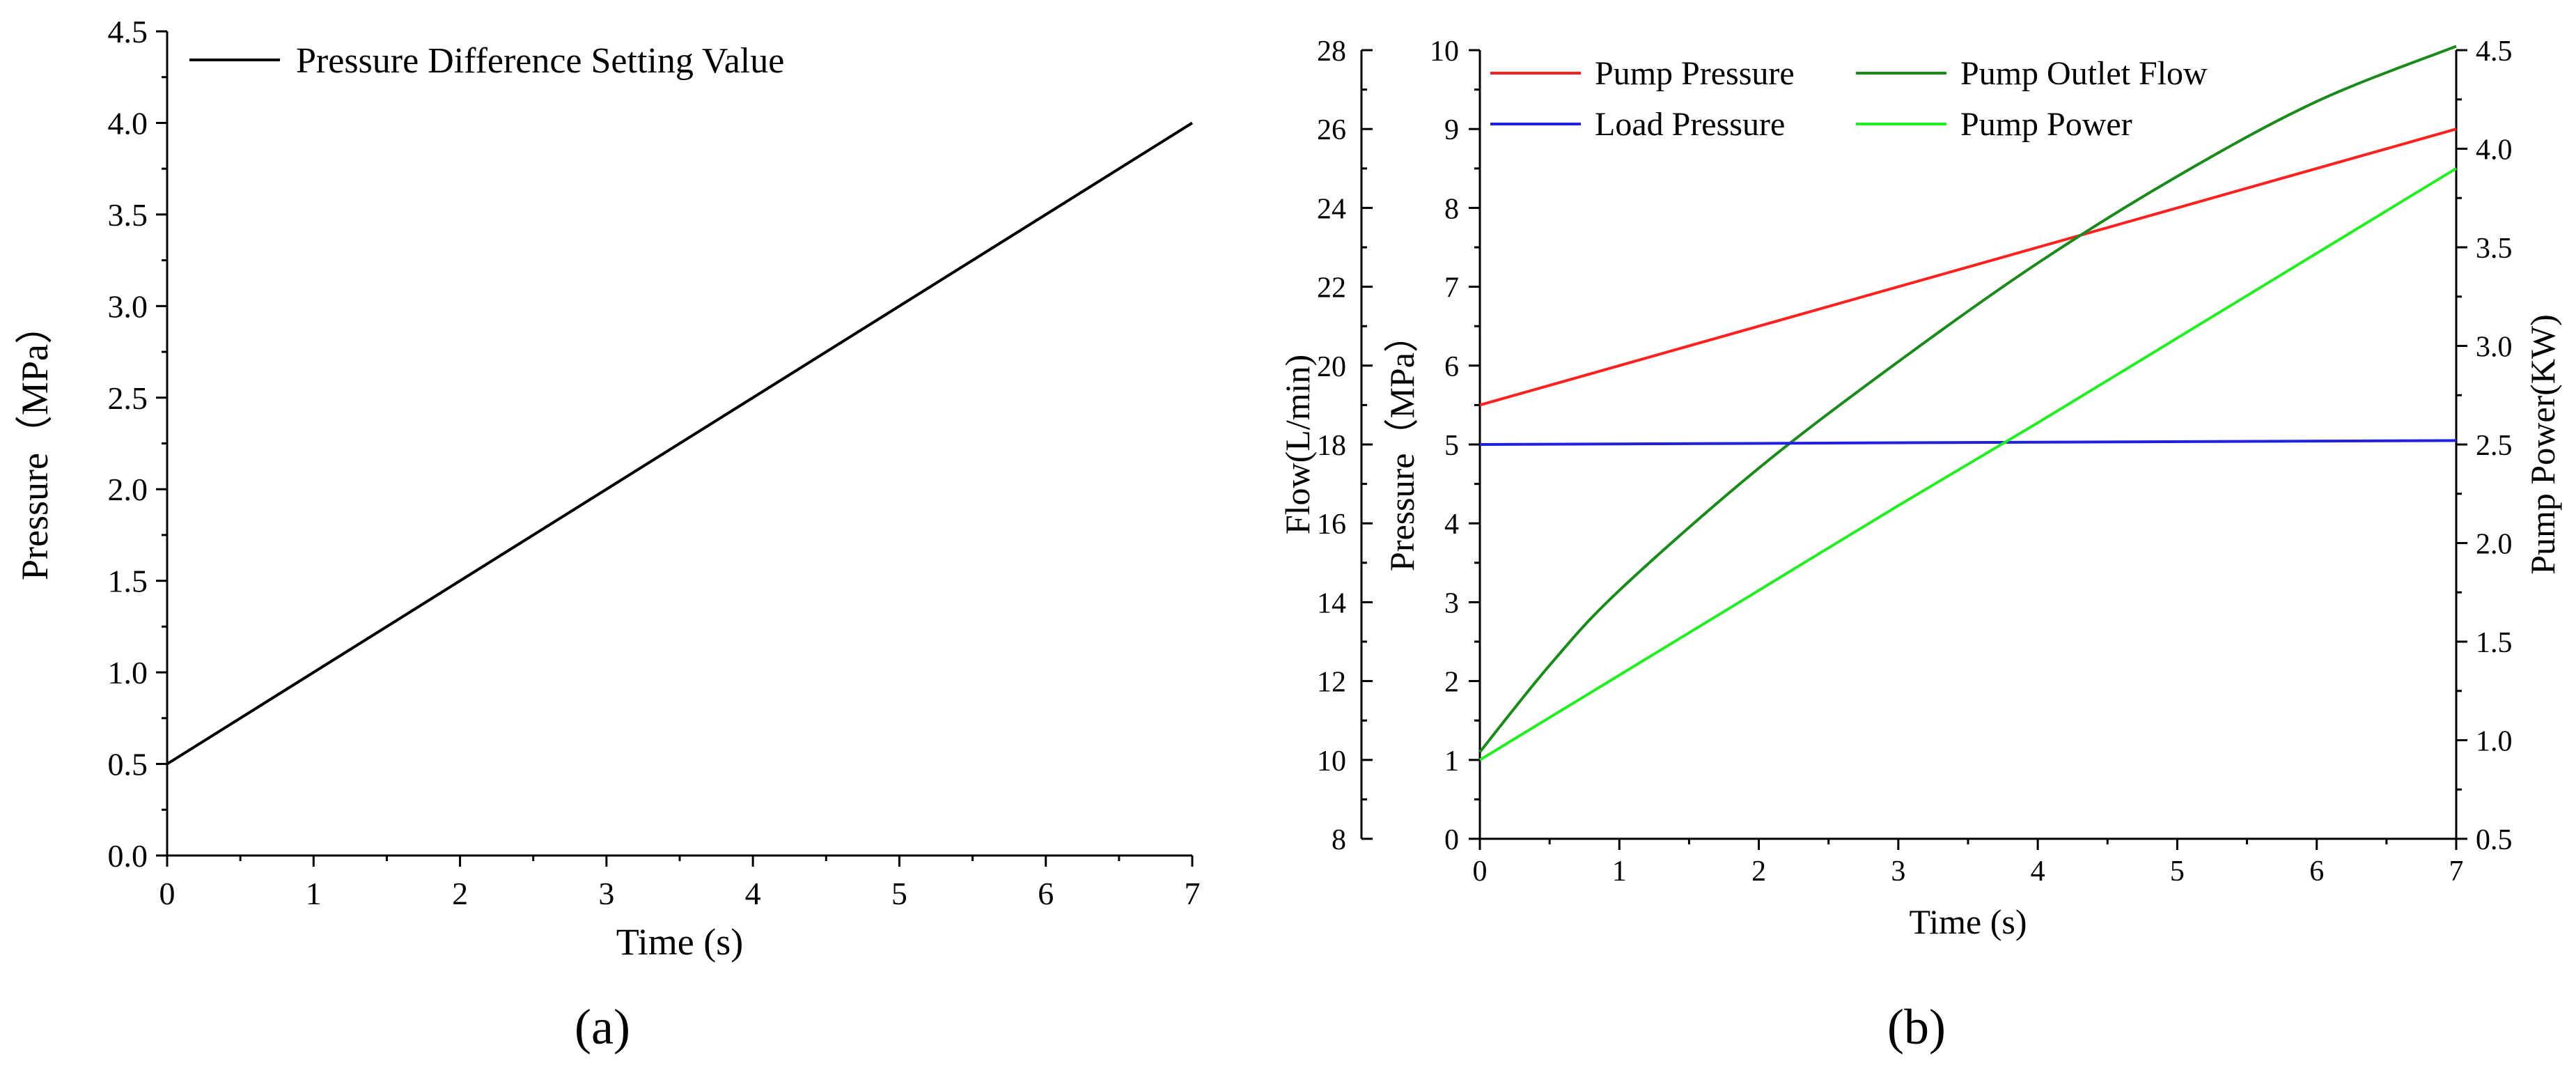 The width and height of the screenshot is (2576, 1068). I want to click on power-tick-label: 2.0, so click(2495, 545).